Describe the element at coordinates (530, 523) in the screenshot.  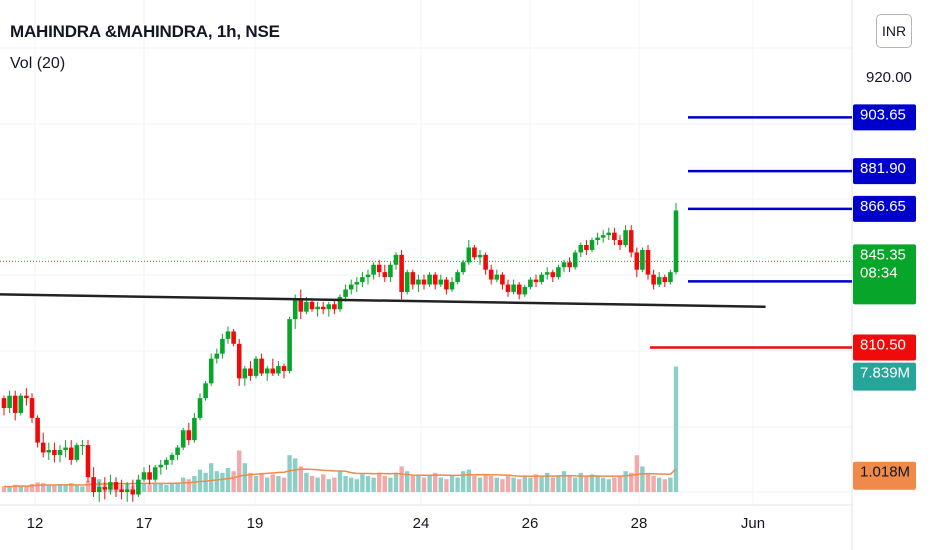
I see `time-tick-label: 26` at that location.